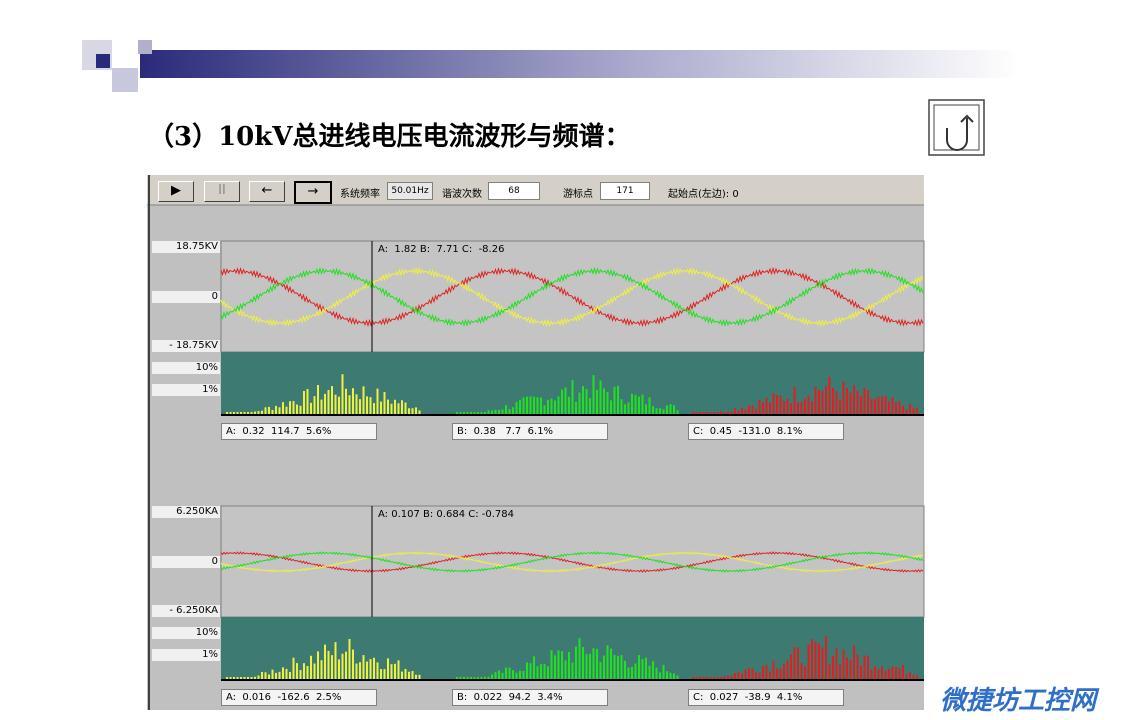 This screenshot has height=720, width=1122. Describe the element at coordinates (222, 191) in the screenshot. I see `pause-button: II` at that location.